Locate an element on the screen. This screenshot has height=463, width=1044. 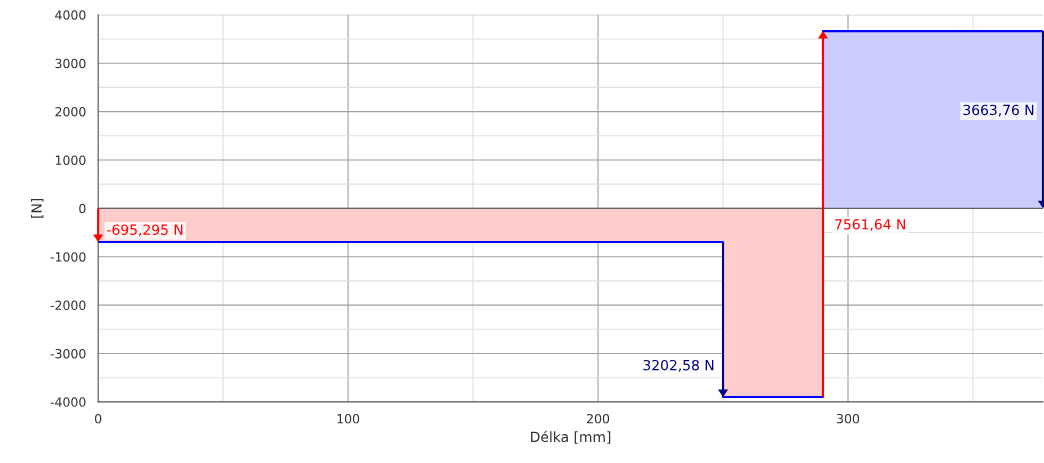
y-tick-label: -3000 is located at coordinates (68, 353).